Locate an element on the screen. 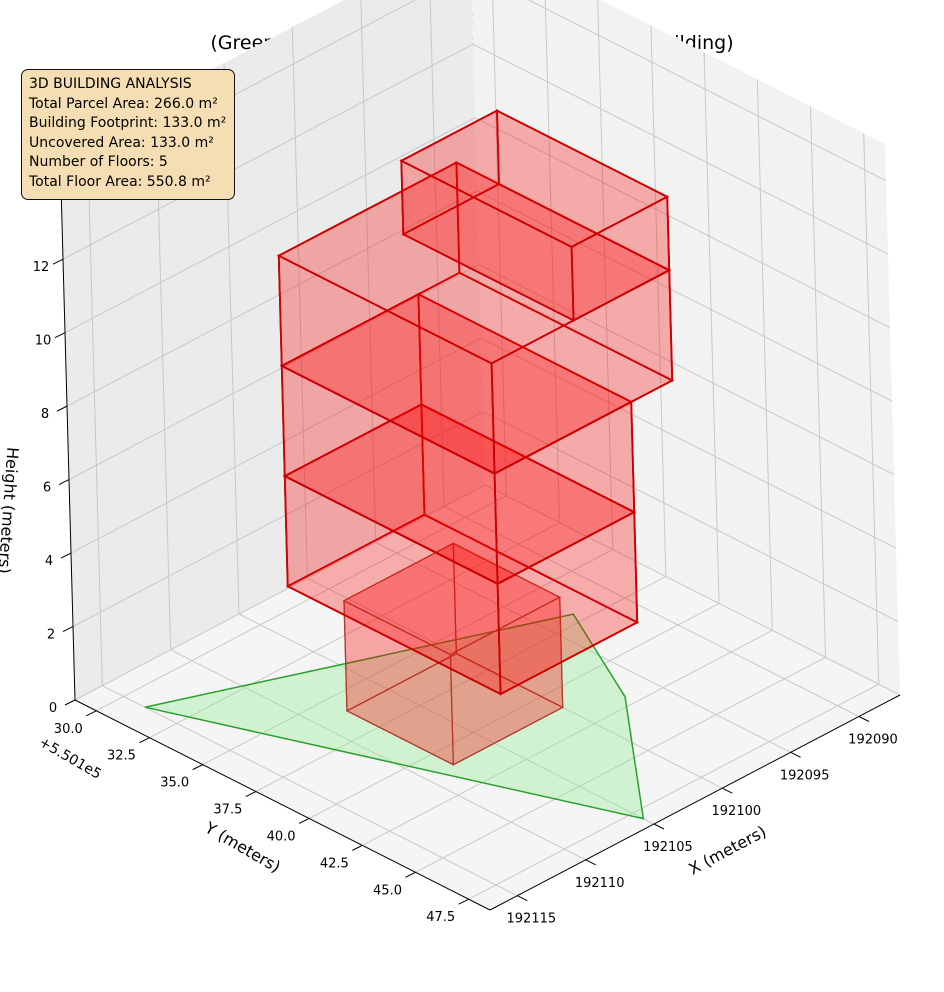 This screenshot has height=992, width=944. parcel-polygon is located at coordinates (394, 716).